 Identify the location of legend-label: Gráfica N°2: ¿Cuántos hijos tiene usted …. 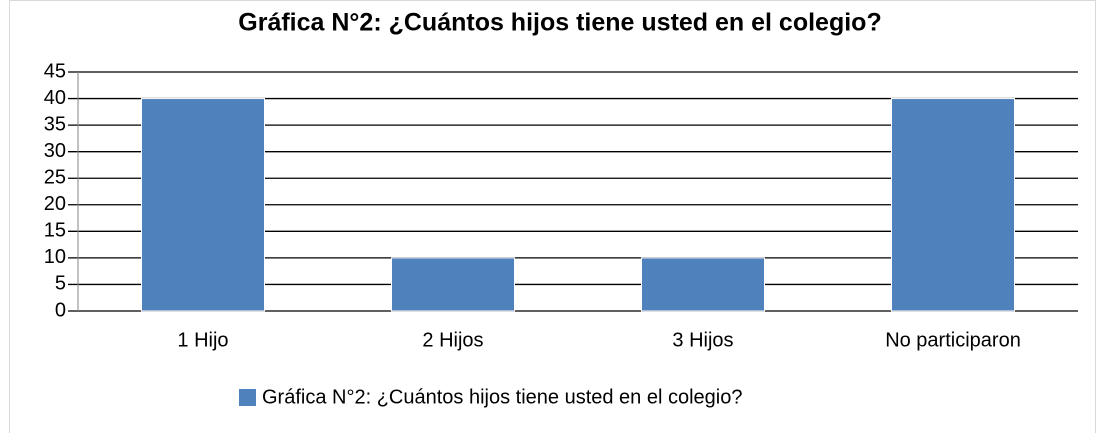
(502, 397).